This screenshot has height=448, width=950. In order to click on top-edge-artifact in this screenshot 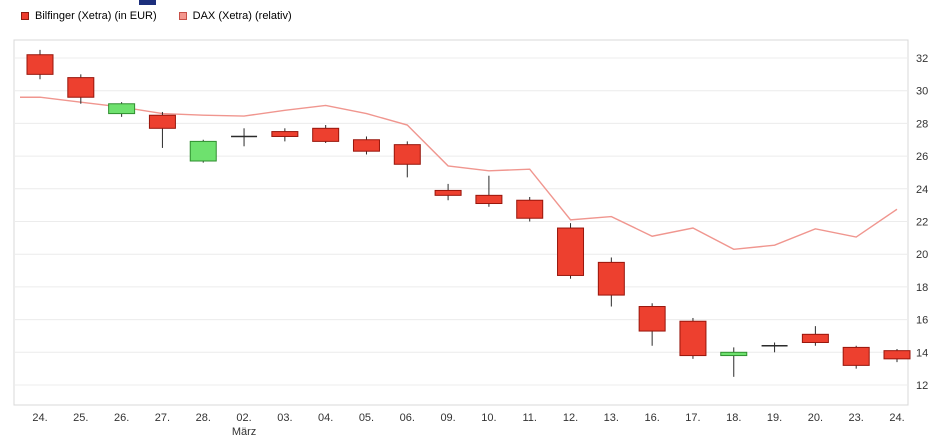, I will do `click(147, 2)`.